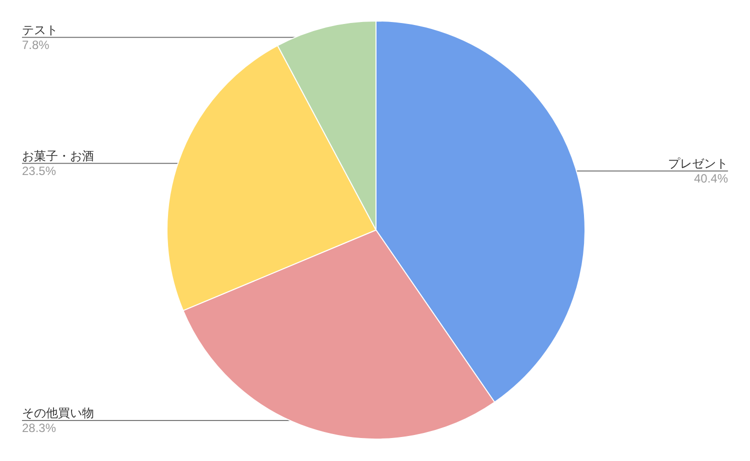  Describe the element at coordinates (711, 179) in the screenshot. I see `data-label: 40.4%` at that location.